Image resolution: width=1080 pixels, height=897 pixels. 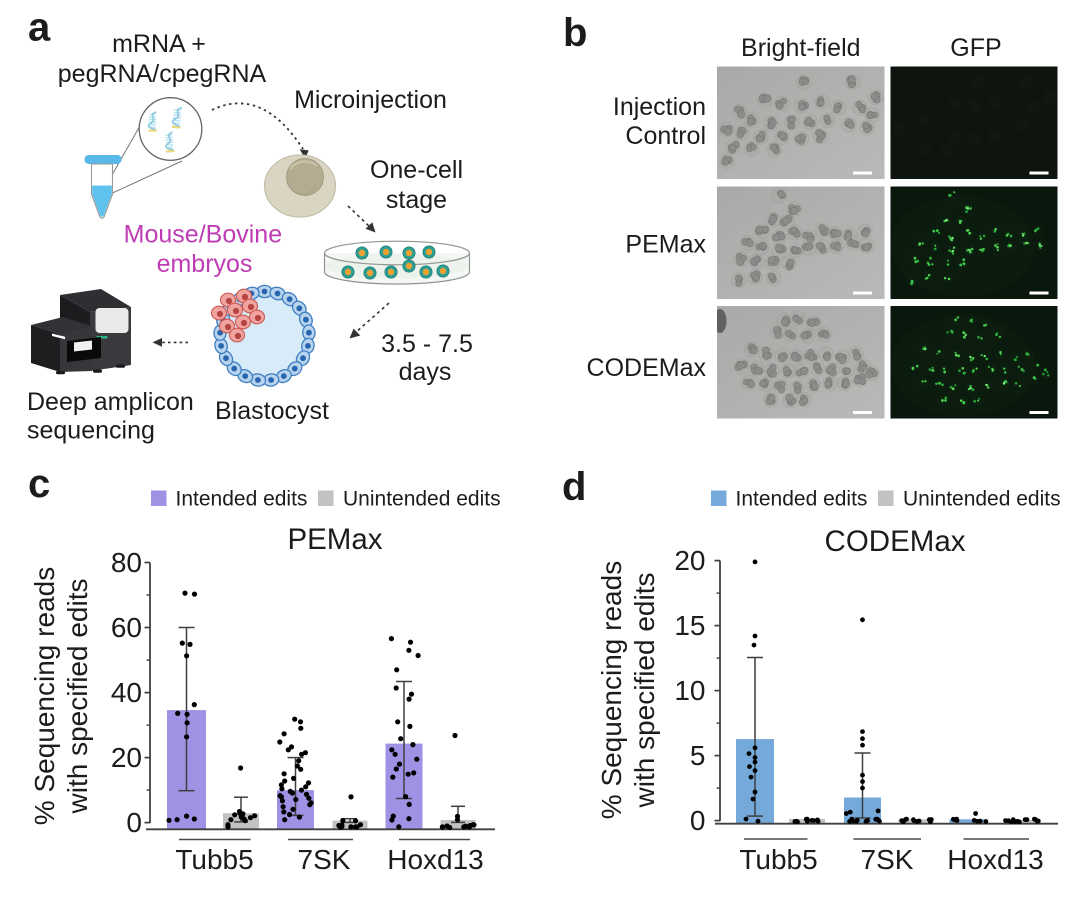 I want to click on svg-text: a, so click(x=39, y=28).